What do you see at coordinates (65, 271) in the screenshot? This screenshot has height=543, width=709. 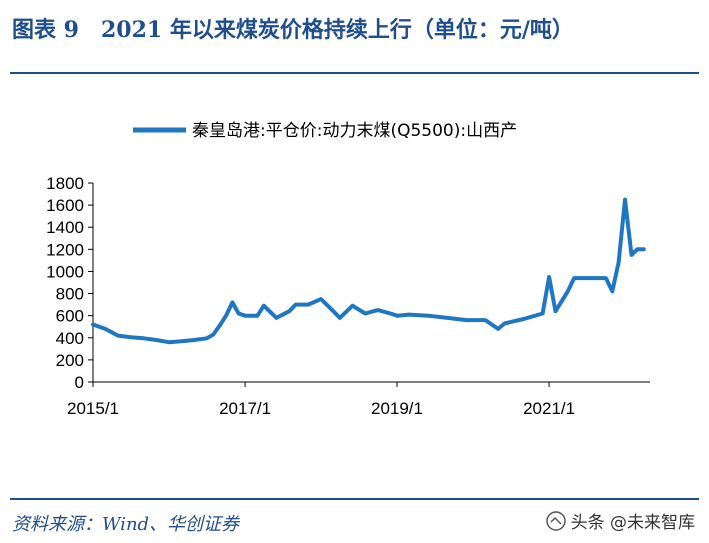 I see `y-tick-label: 1000` at bounding box center [65, 271].